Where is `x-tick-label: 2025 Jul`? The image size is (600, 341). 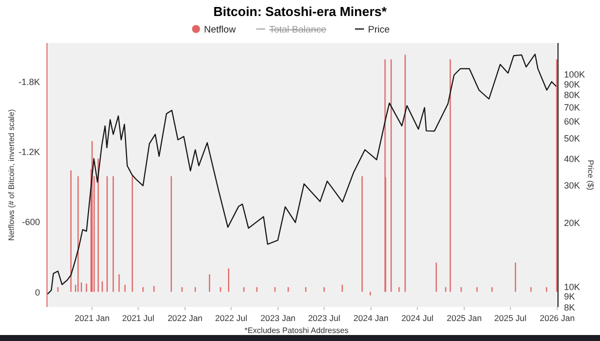
x-tick-label: 2025 Jul is located at coordinates (510, 318).